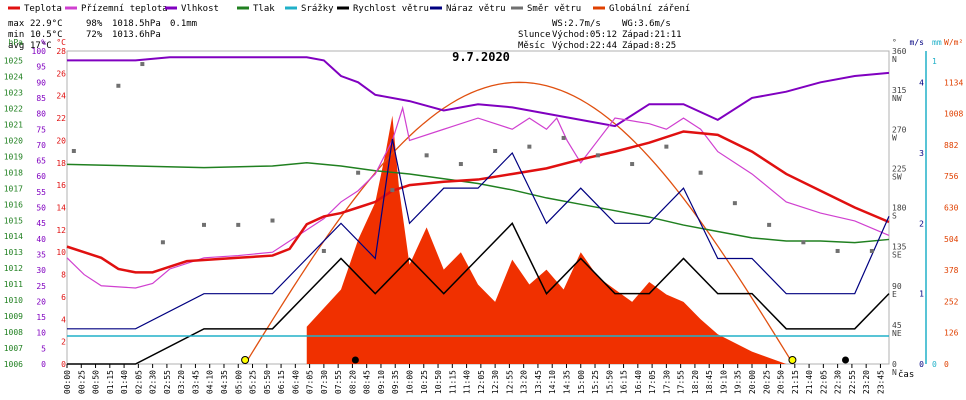 This screenshot has height=400, width=966. Describe the element at coordinates (224, 382) in the screenshot. I see `x-tick-label: 04:35` at that location.